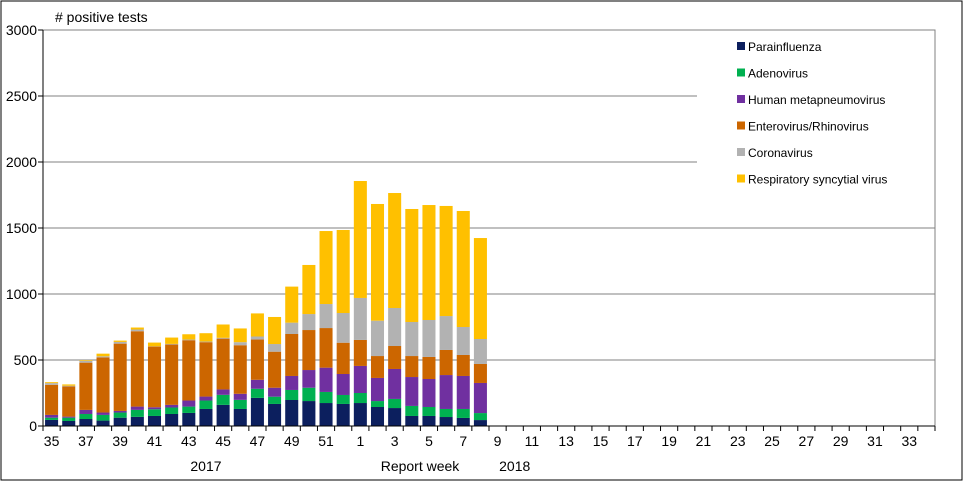 The width and height of the screenshot is (963, 486). I want to click on year-label-2017: 2017, so click(205, 466).